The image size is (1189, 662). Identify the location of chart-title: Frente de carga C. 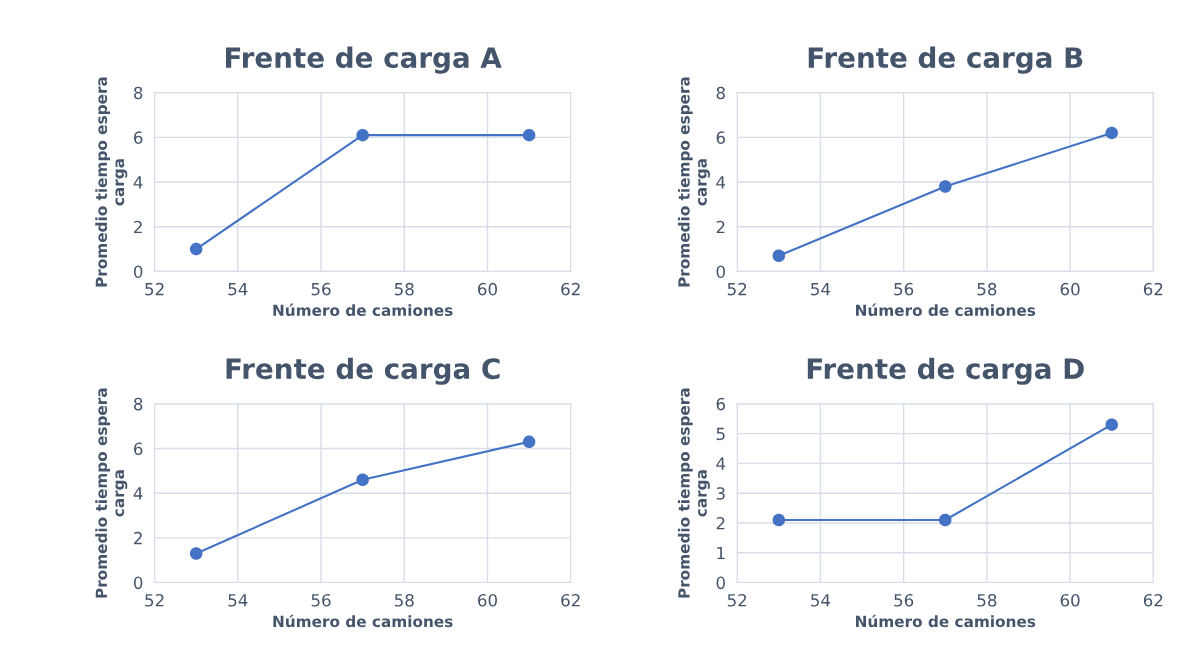
(363, 371).